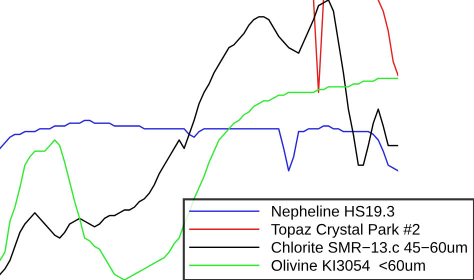  Describe the element at coordinates (333, 212) in the screenshot. I see `legend-label: Nepheline HS19.3` at that location.